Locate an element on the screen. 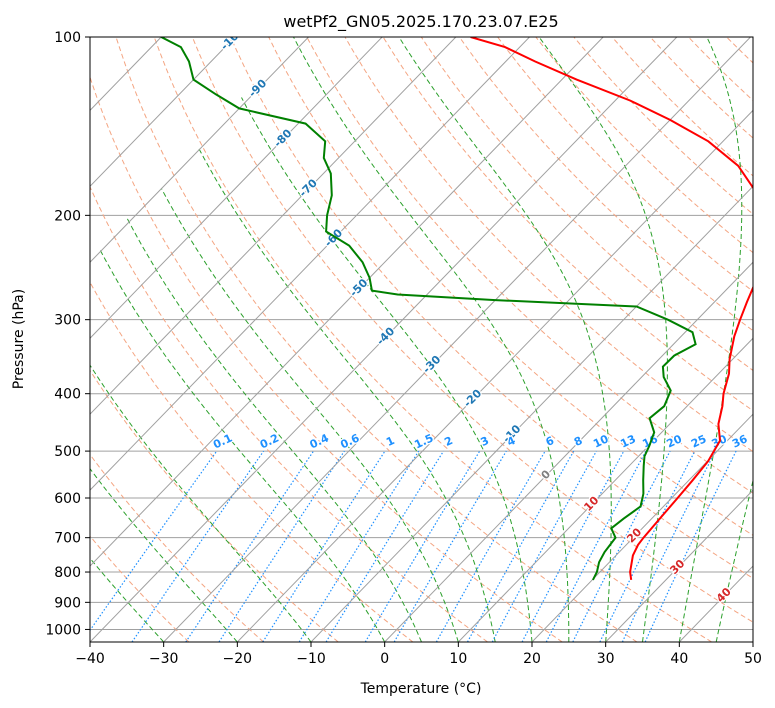 The width and height of the screenshot is (775, 708). isotherm-label: 30 is located at coordinates (677, 567).